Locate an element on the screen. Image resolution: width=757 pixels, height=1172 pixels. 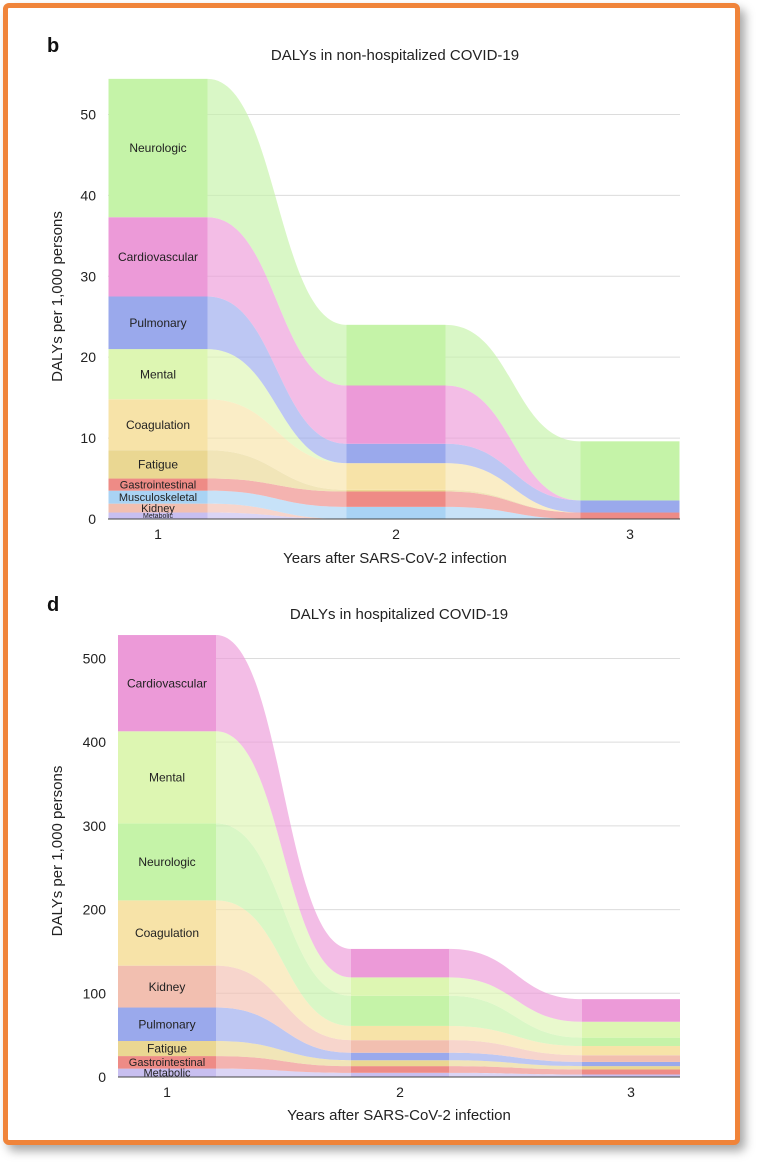
y-tick-label: 100 is located at coordinates (95, 993).